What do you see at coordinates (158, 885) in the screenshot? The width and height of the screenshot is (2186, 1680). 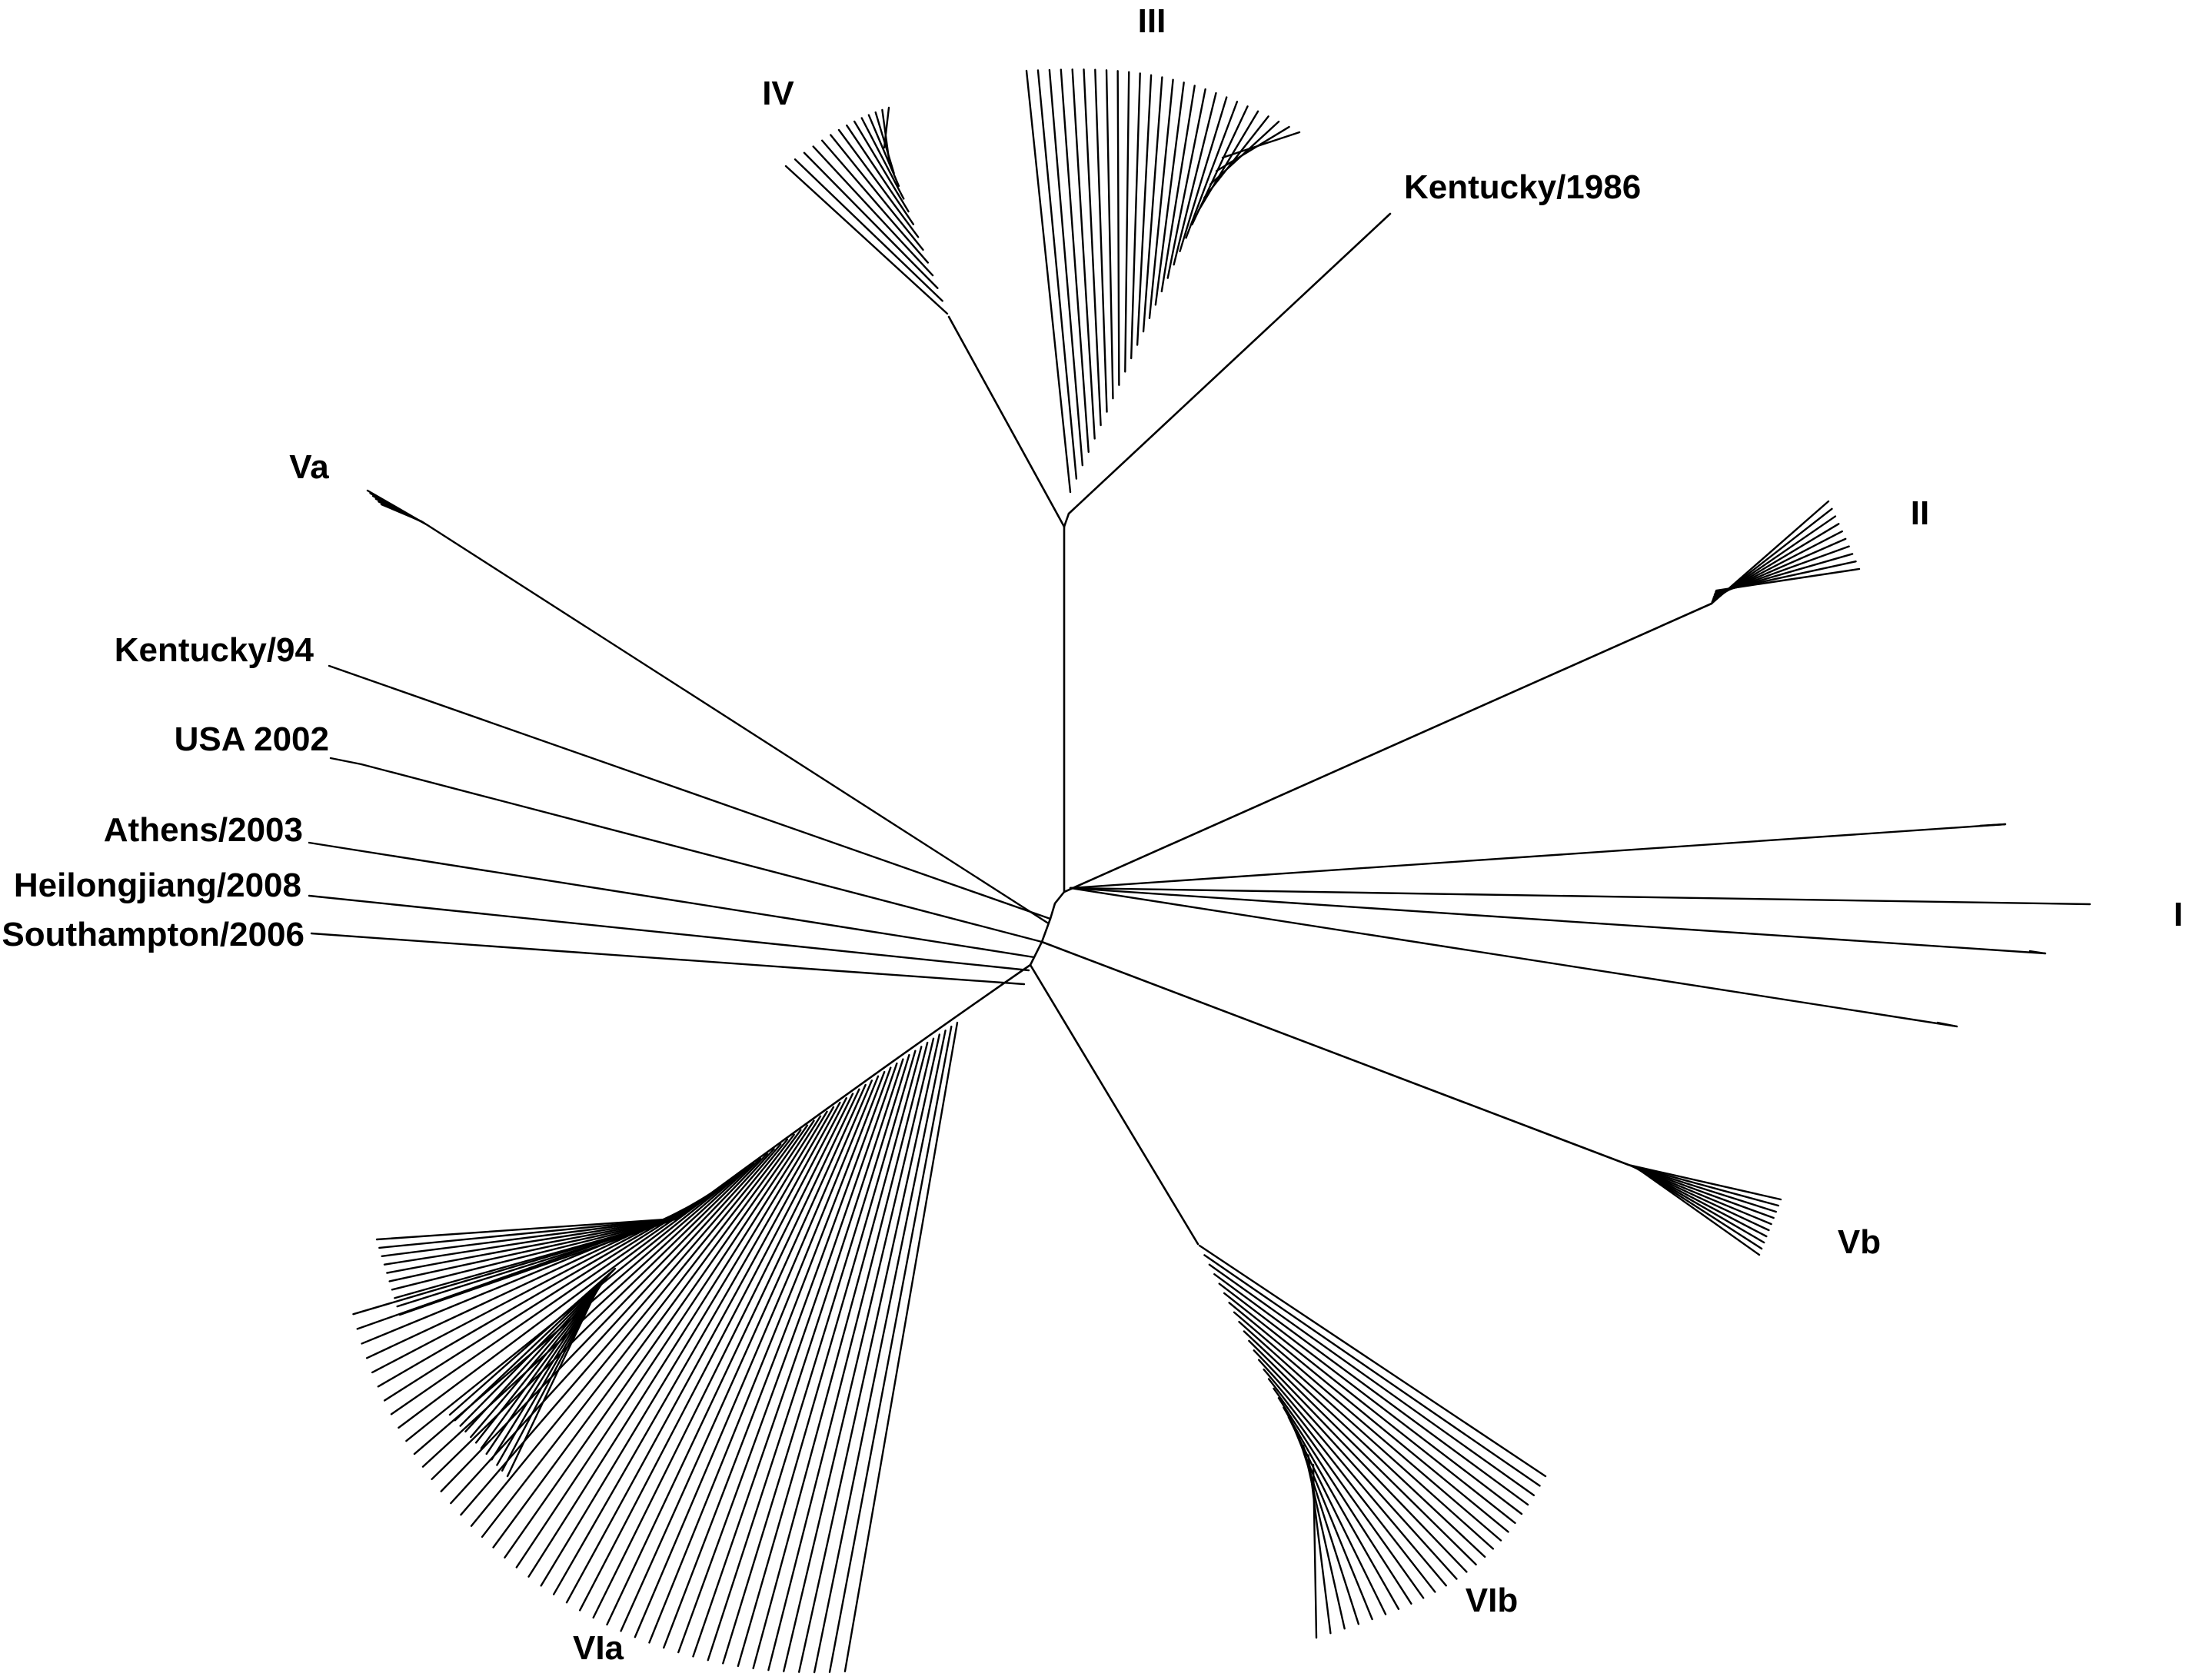 I see `strain-label-heilongjiang-2008: Heilongjiang/2008` at bounding box center [158, 885].